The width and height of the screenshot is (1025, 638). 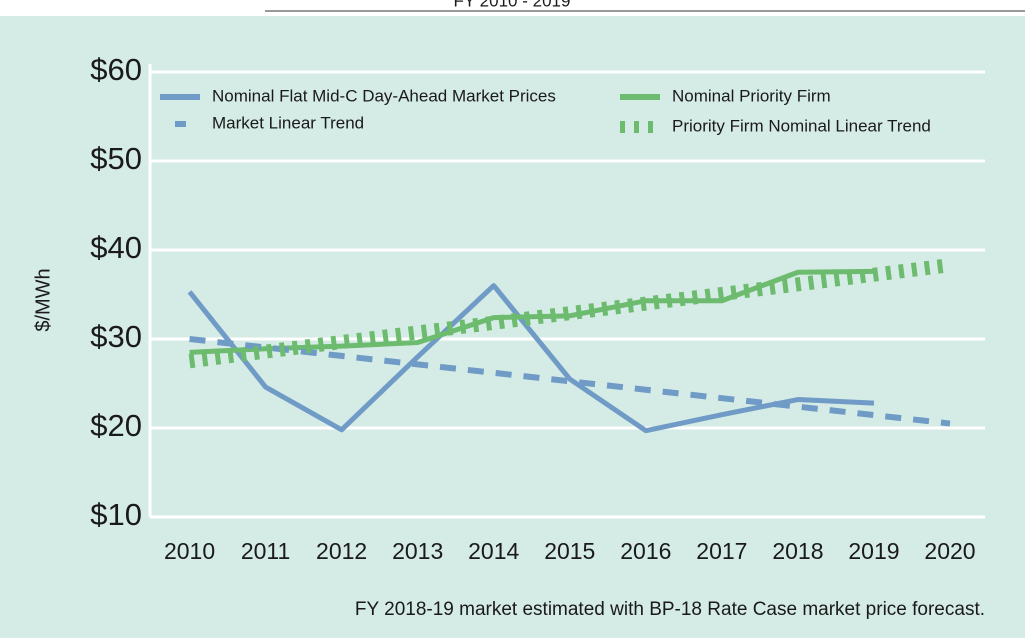 I want to click on x-tick-label: 2016, so click(x=645, y=551).